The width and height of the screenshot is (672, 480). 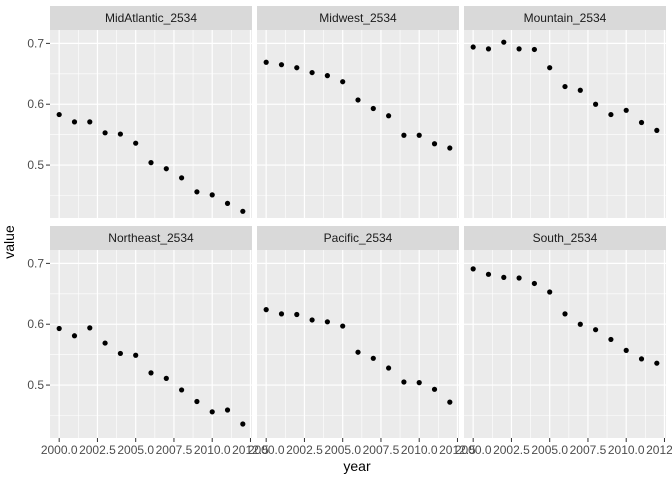 I want to click on facet-strip-label: MidAtlantic_2534, so click(x=151, y=18).